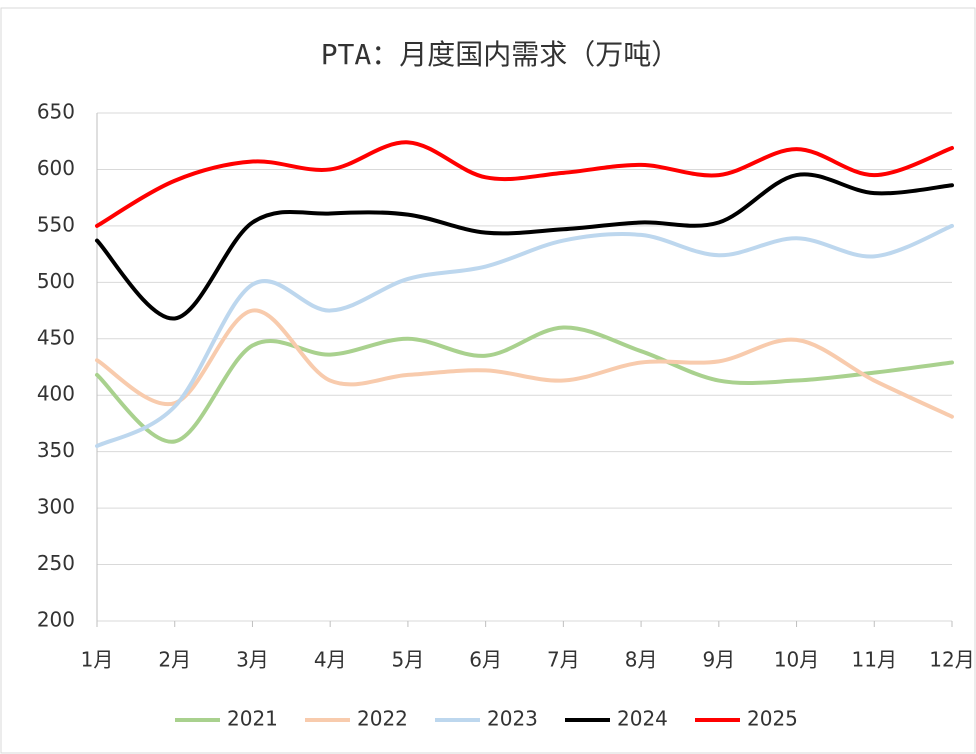  What do you see at coordinates (796, 660) in the screenshot?
I see `x-tick-label: 10月` at bounding box center [796, 660].